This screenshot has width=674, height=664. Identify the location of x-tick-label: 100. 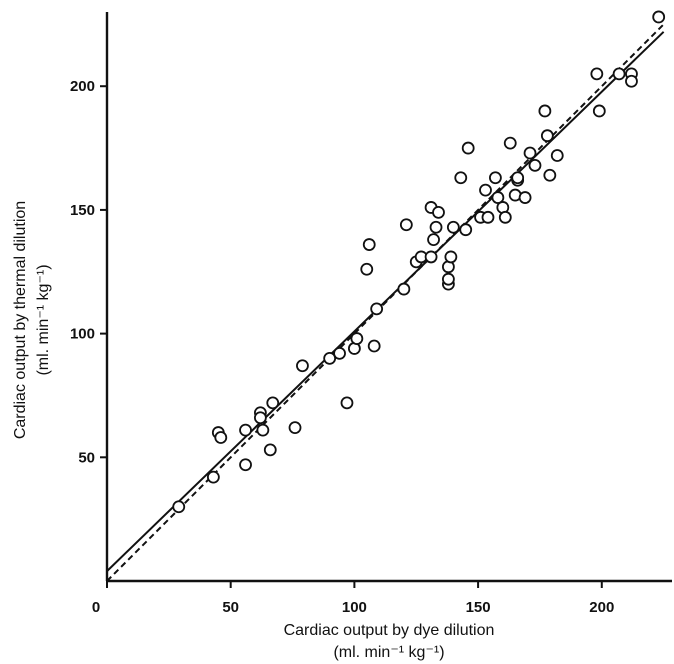
(354, 607).